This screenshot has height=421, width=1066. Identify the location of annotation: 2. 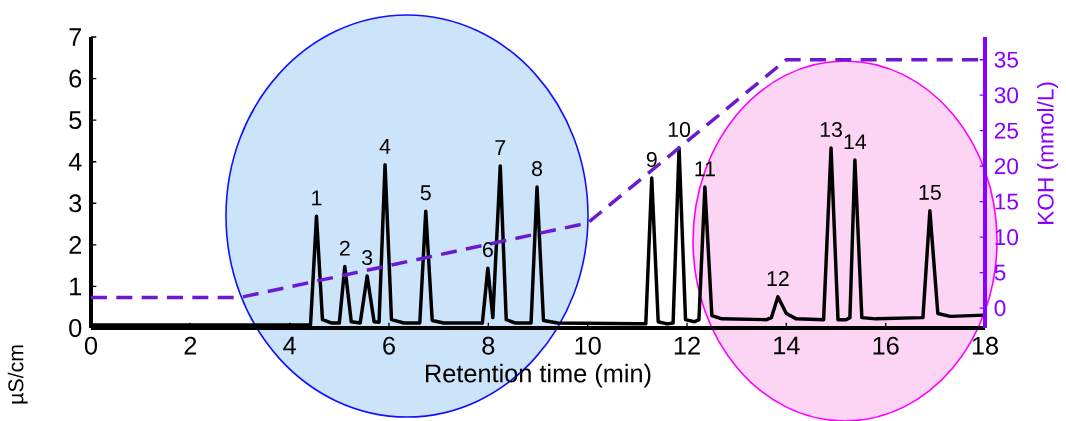
(344, 248).